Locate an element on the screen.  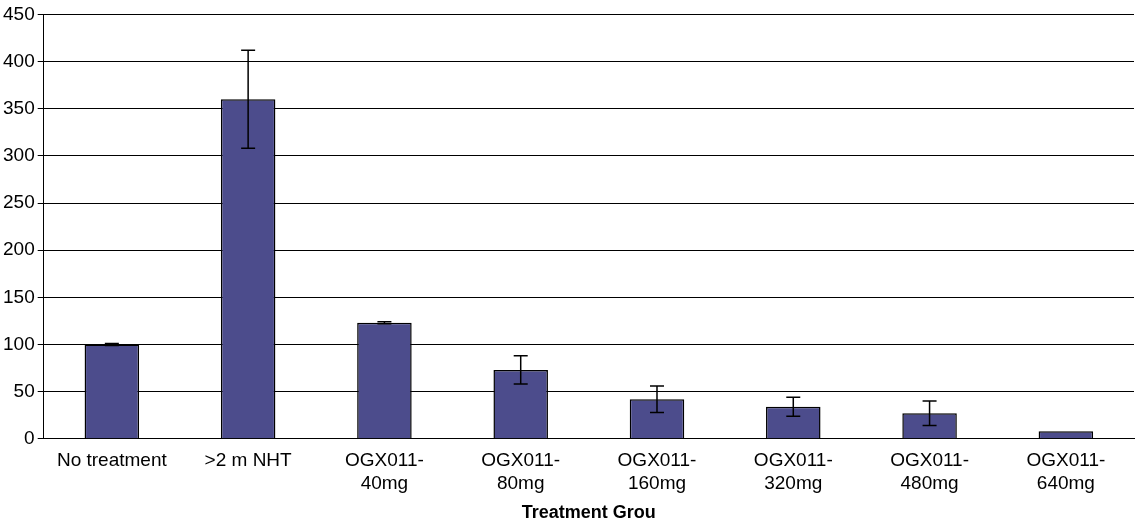
x-tick-label: OGX011-40mg is located at coordinates (384, 471).